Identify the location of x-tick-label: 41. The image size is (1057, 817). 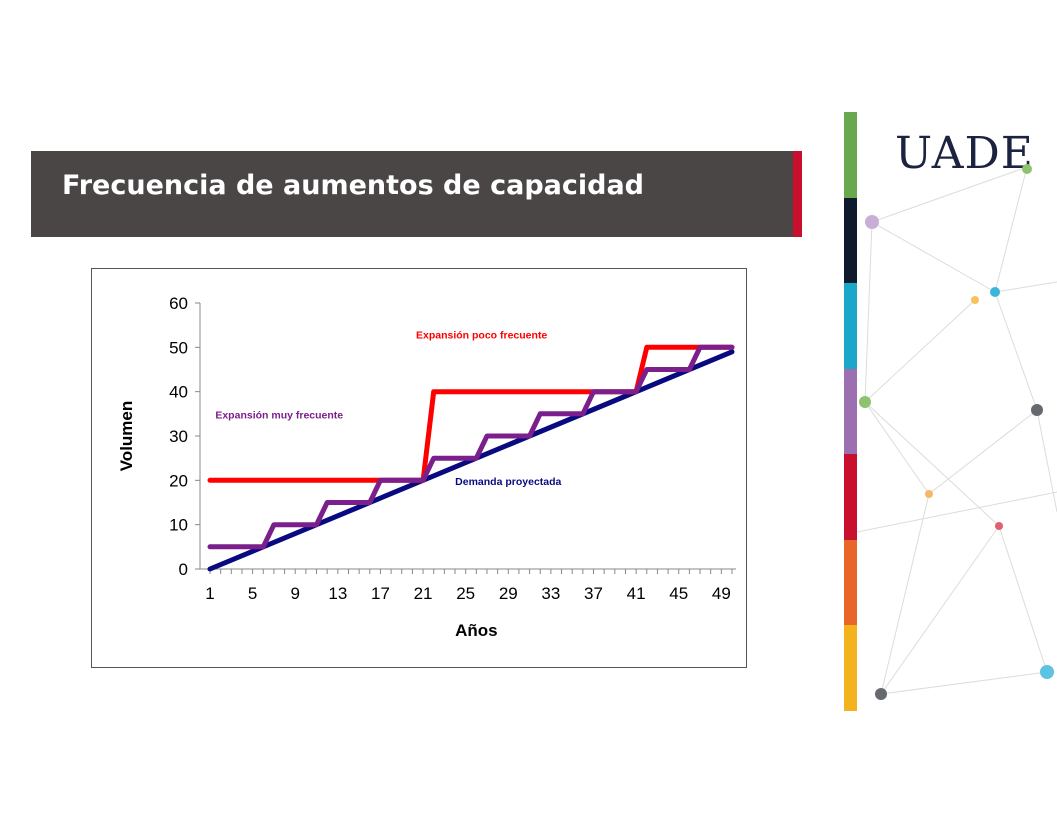
(636, 593).